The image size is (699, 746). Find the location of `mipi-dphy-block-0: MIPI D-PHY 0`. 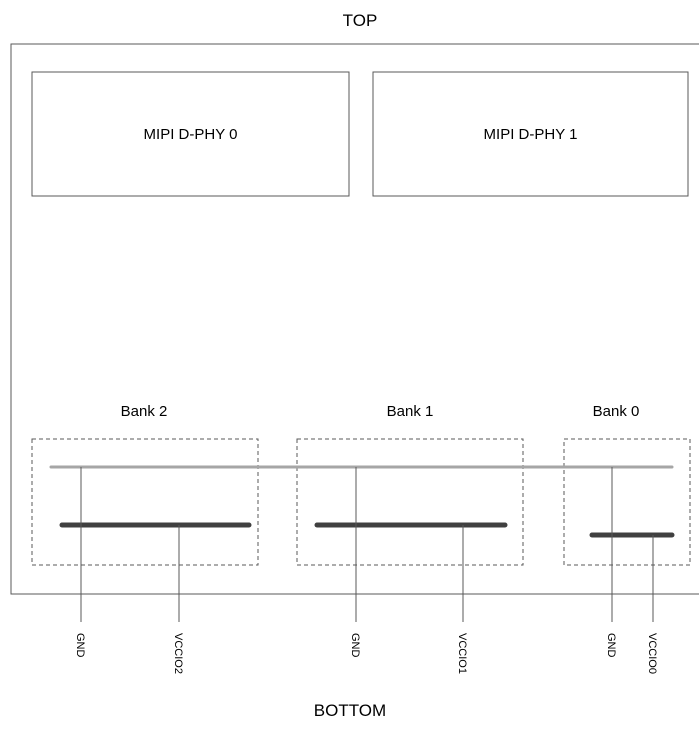

mipi-dphy-block-0: MIPI D-PHY 0 is located at coordinates (190, 134).